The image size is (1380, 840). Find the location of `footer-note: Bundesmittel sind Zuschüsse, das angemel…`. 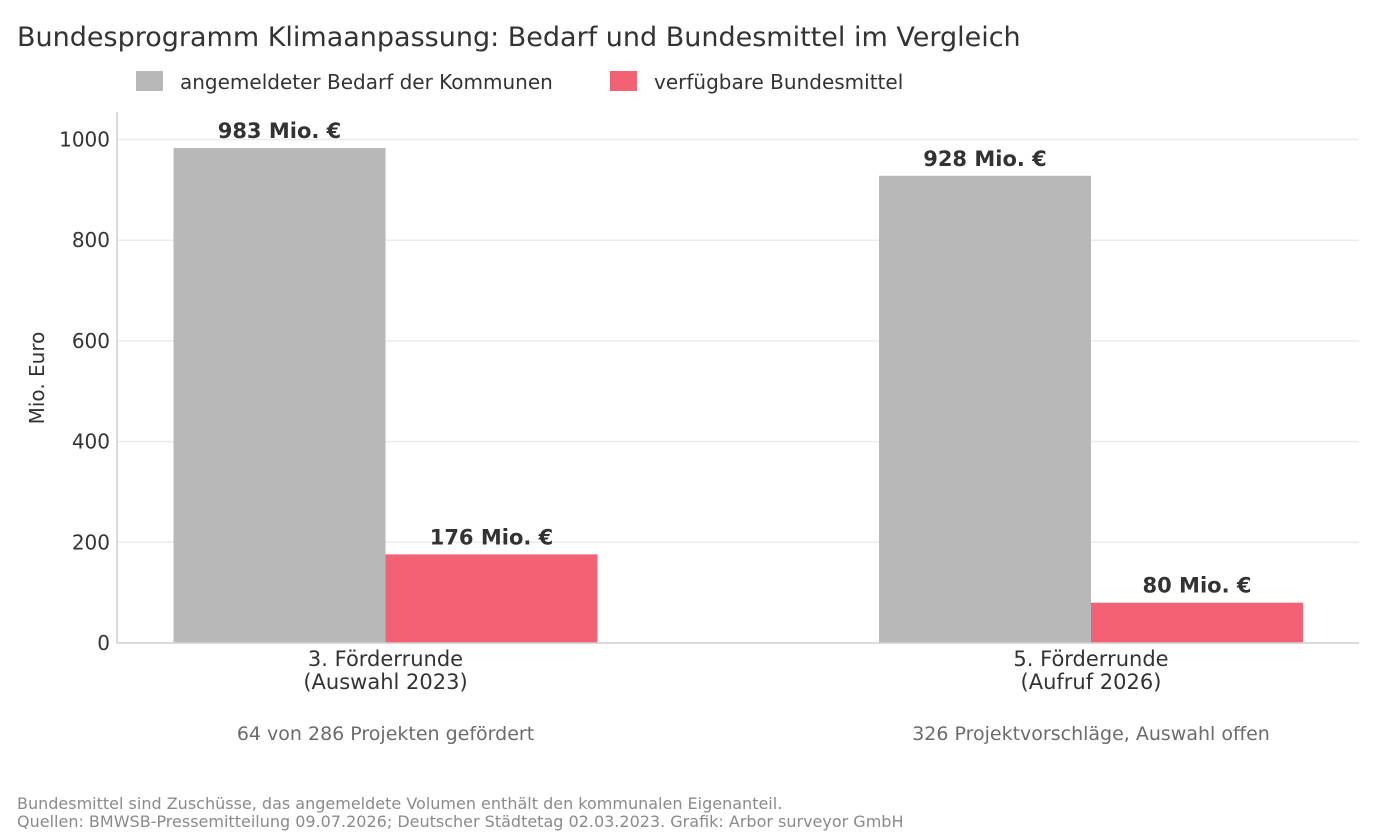

footer-note: Bundesmittel sind Zuschüsse, das angemel… is located at coordinates (399, 803).